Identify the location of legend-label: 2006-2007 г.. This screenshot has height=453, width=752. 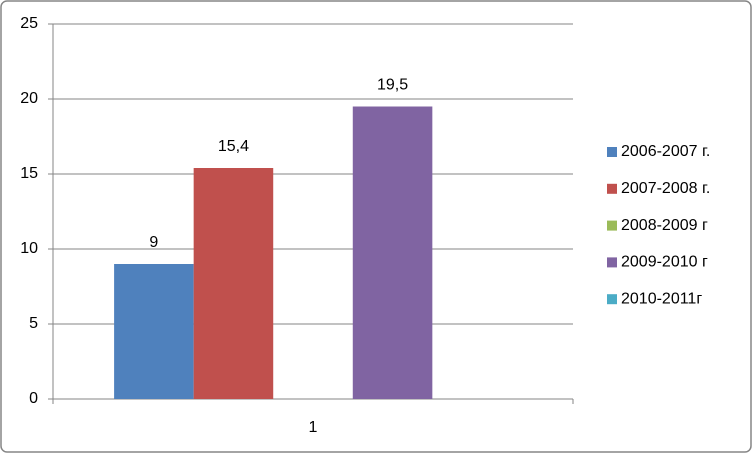
(665, 151).